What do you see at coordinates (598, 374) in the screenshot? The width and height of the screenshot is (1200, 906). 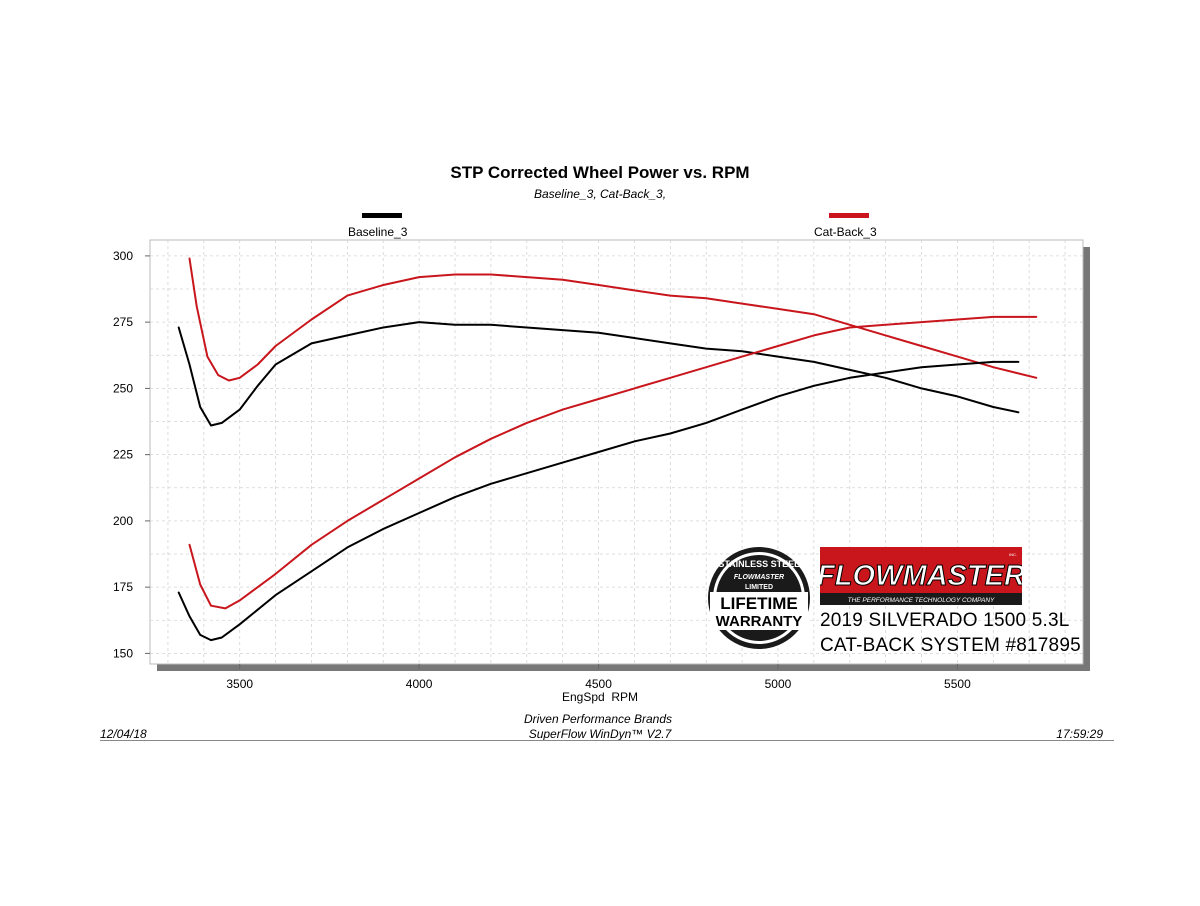 I see `series-line-baseline-3-upper` at bounding box center [598, 374].